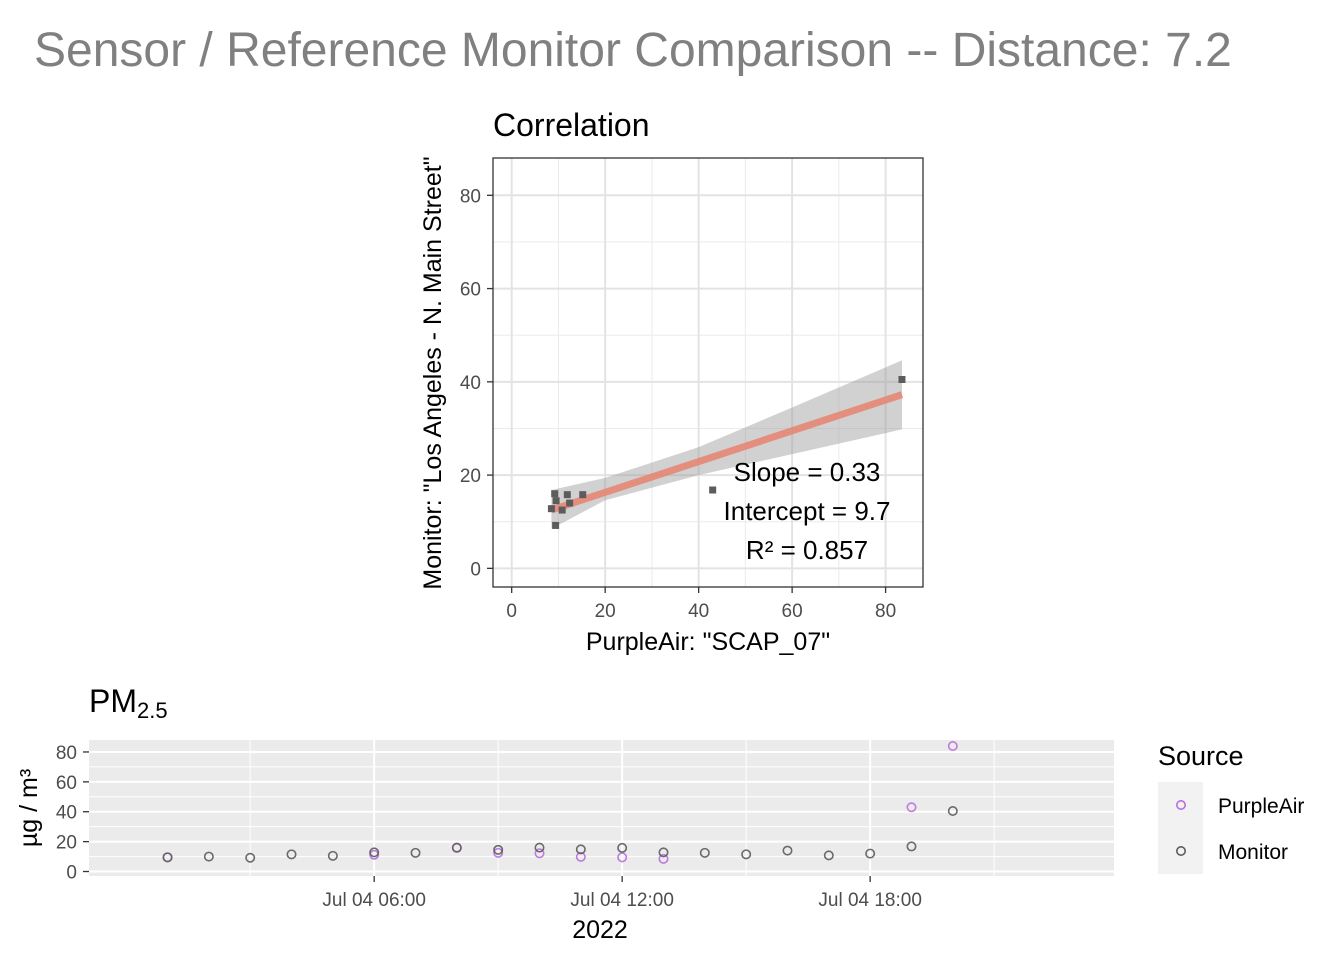 This screenshot has height=960, width=1344. Describe the element at coordinates (560, 802) in the screenshot. I see `timeseries-points` at that location.